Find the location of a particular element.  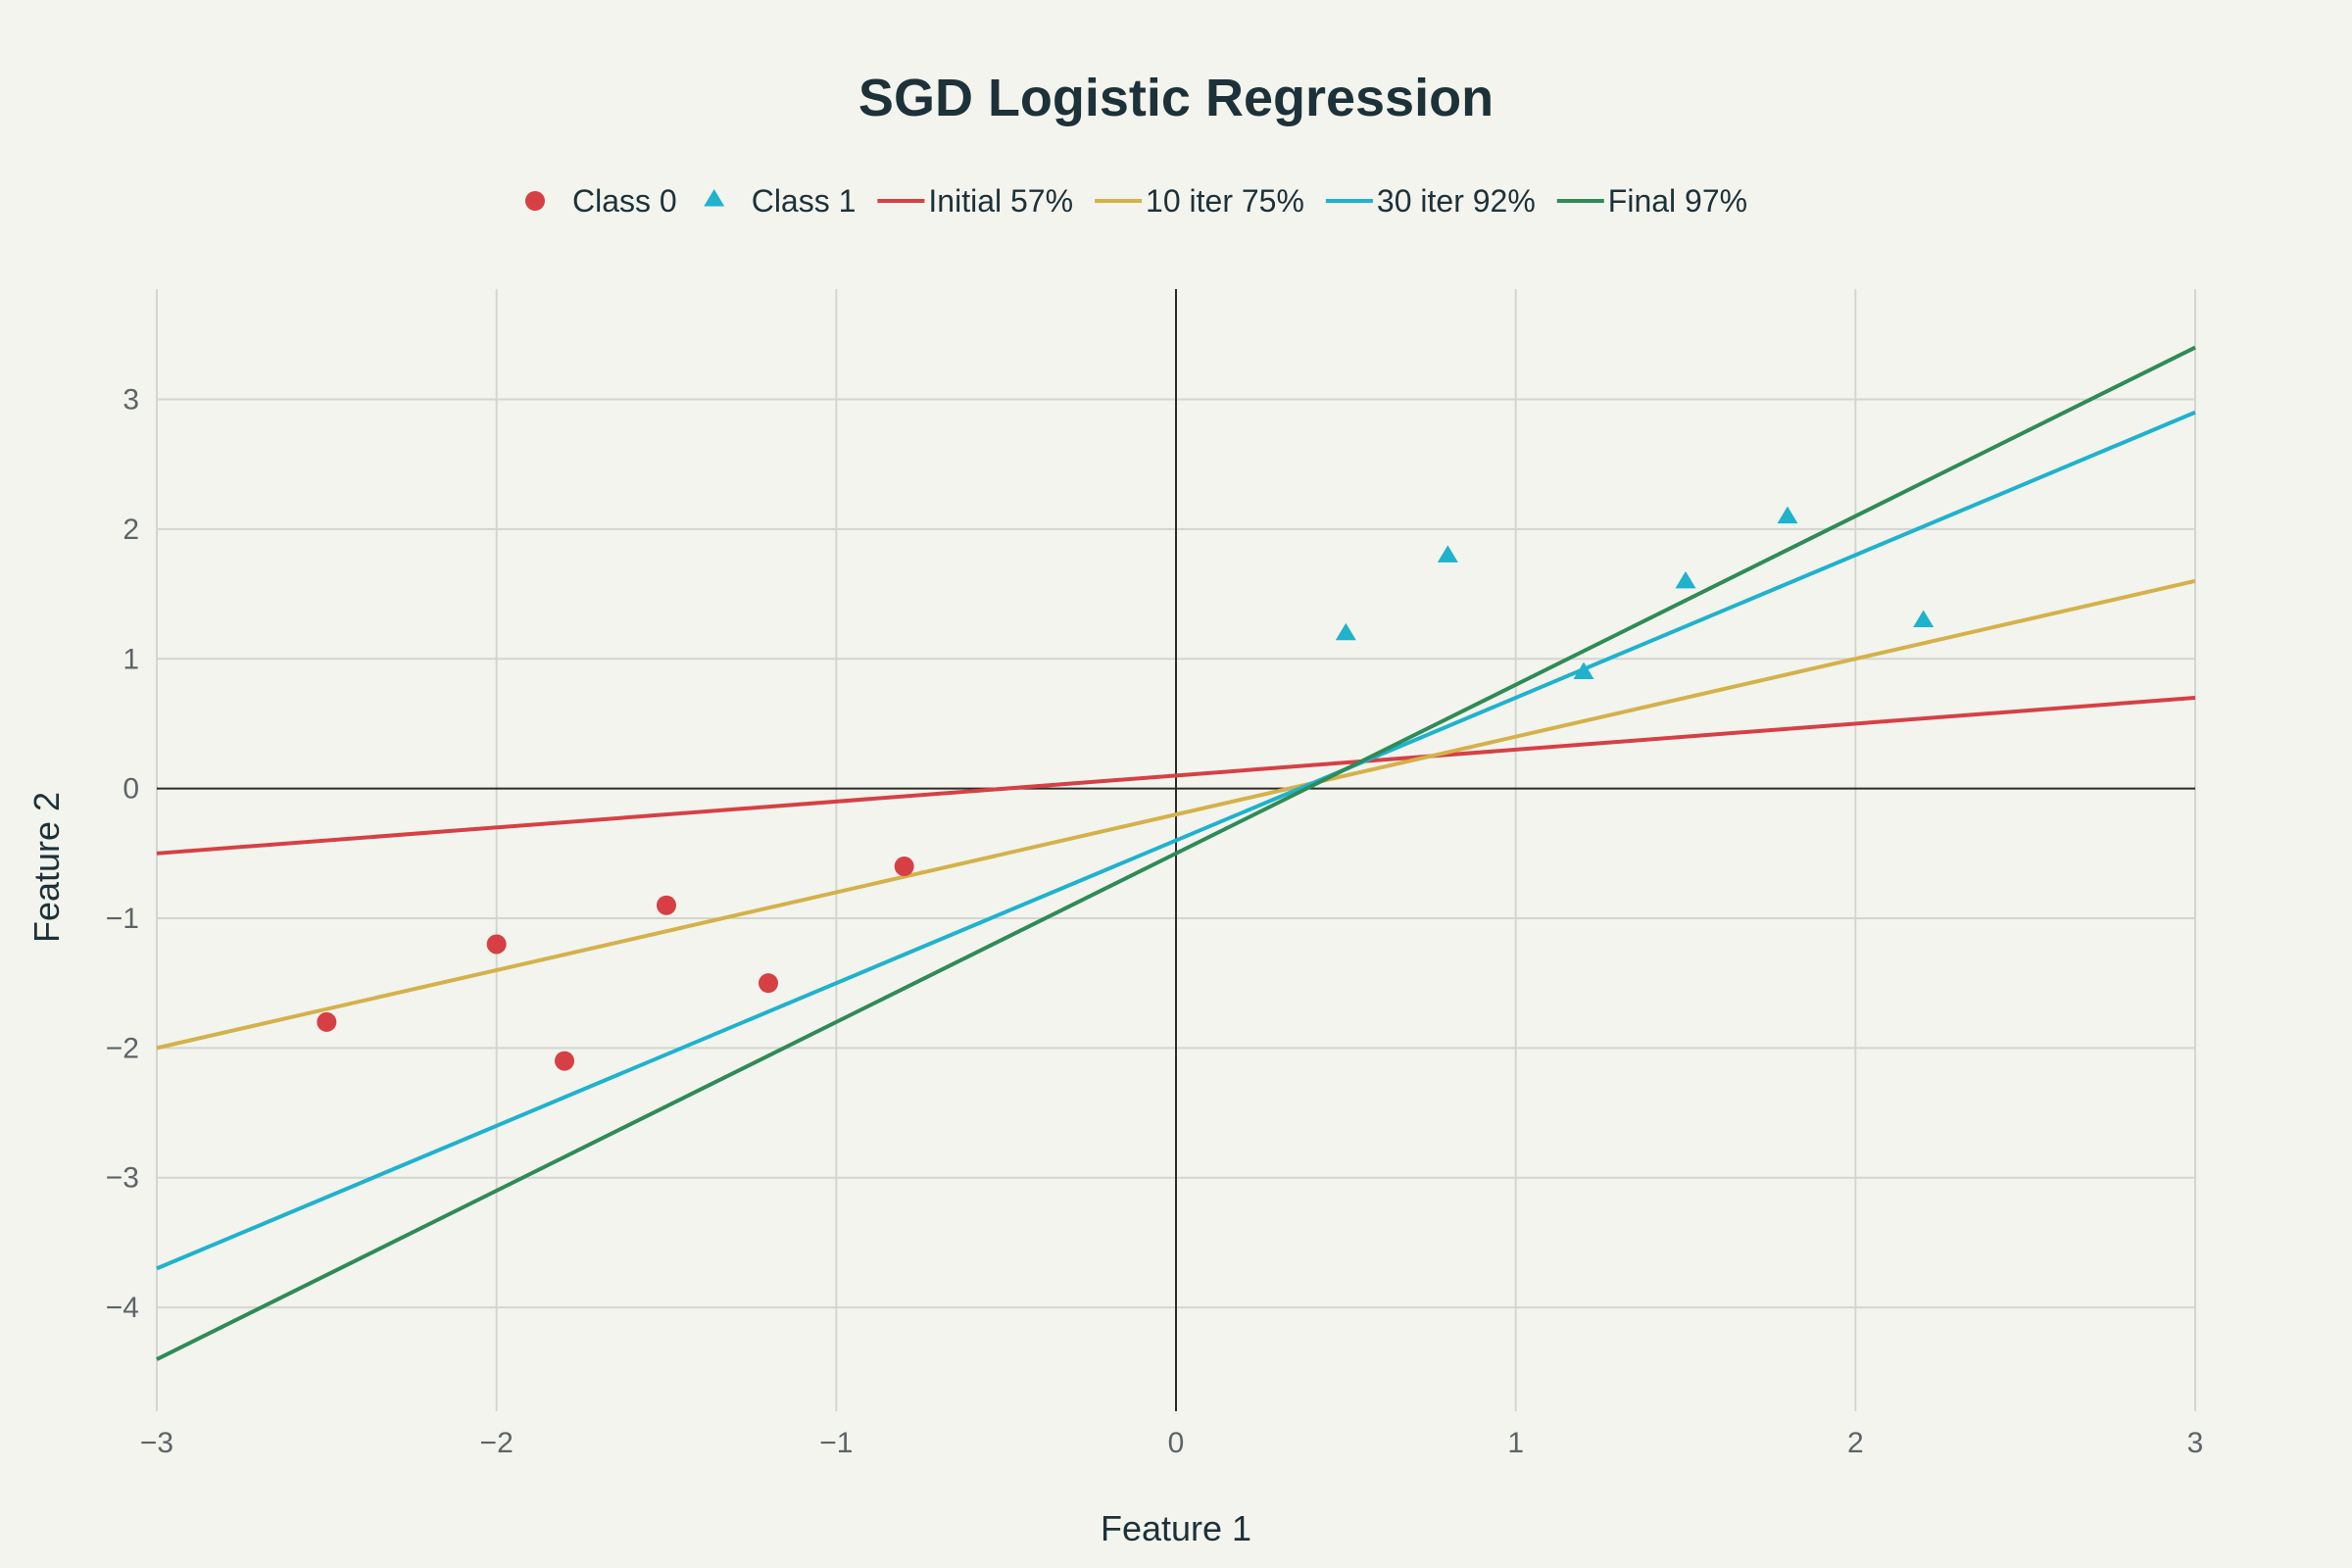

x-tick-label: 2 is located at coordinates (1855, 1443).